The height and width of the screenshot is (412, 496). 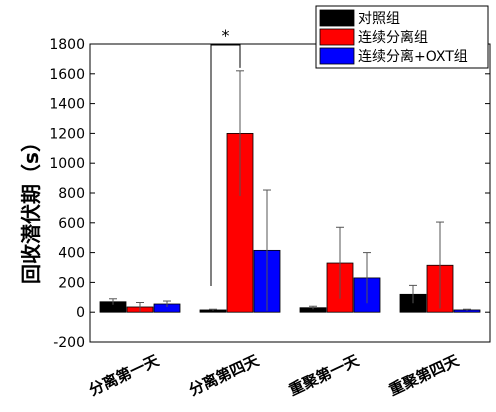 What do you see at coordinates (324, 375) in the screenshot?
I see `category-label: 重聚第一天` at bounding box center [324, 375].